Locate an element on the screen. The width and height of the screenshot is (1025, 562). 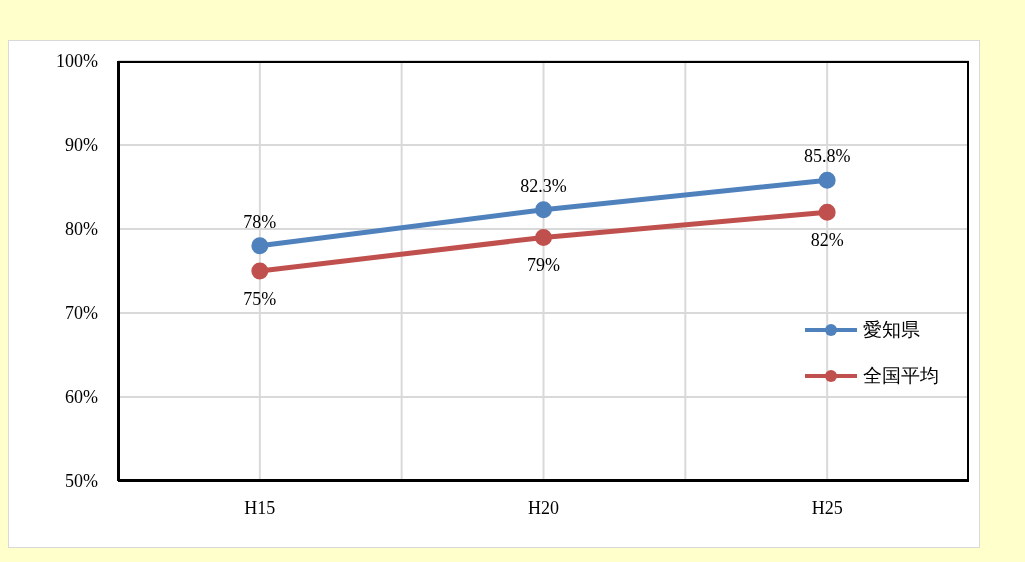
data-label: 79% is located at coordinates (543, 265).